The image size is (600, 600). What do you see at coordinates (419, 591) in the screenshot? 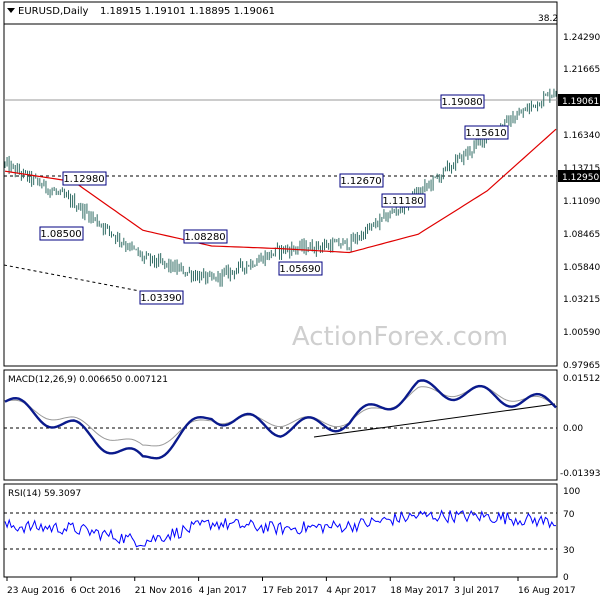
I see `x-tick-label: 18 May 2017` at bounding box center [419, 591].